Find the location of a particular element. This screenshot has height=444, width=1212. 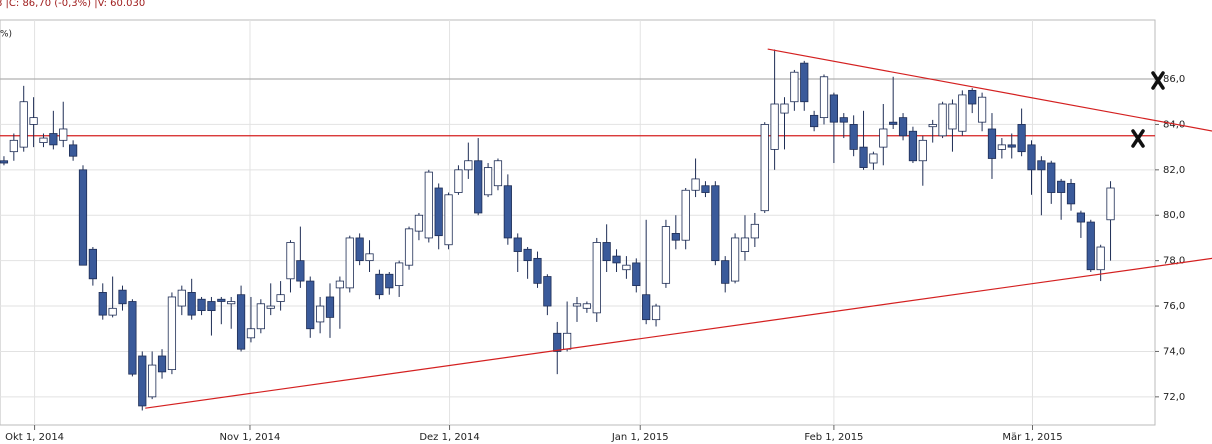

x-tick-label: Nov 1, 2014 is located at coordinates (250, 437).